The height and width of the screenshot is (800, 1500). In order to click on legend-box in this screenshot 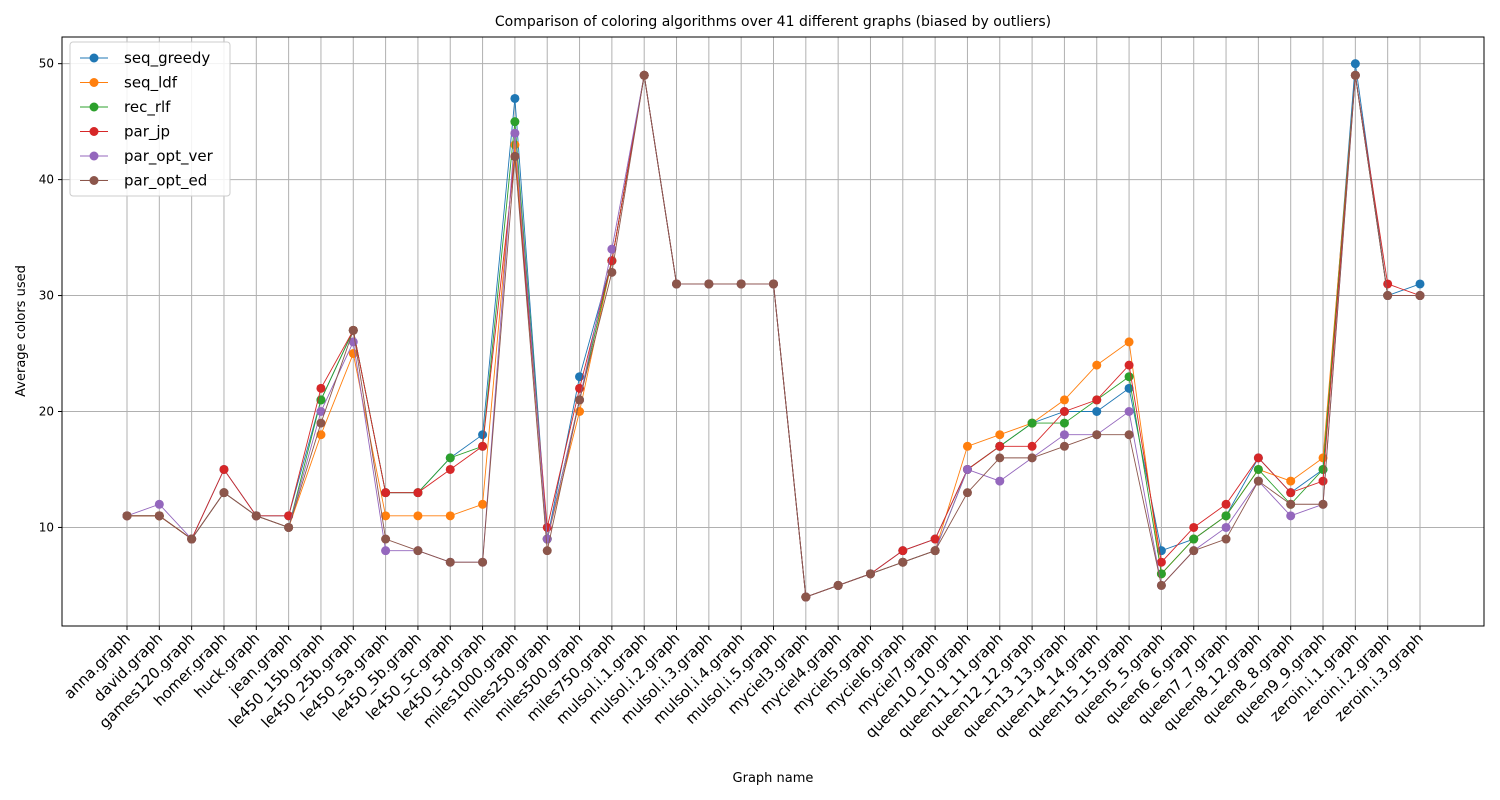, I will do `click(150, 119)`.